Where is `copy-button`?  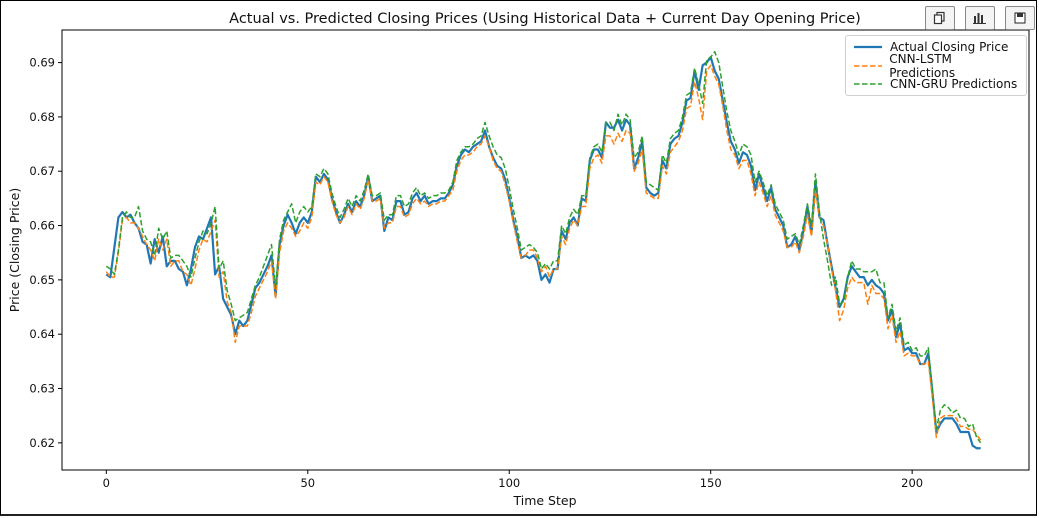
copy-button is located at coordinates (940, 18).